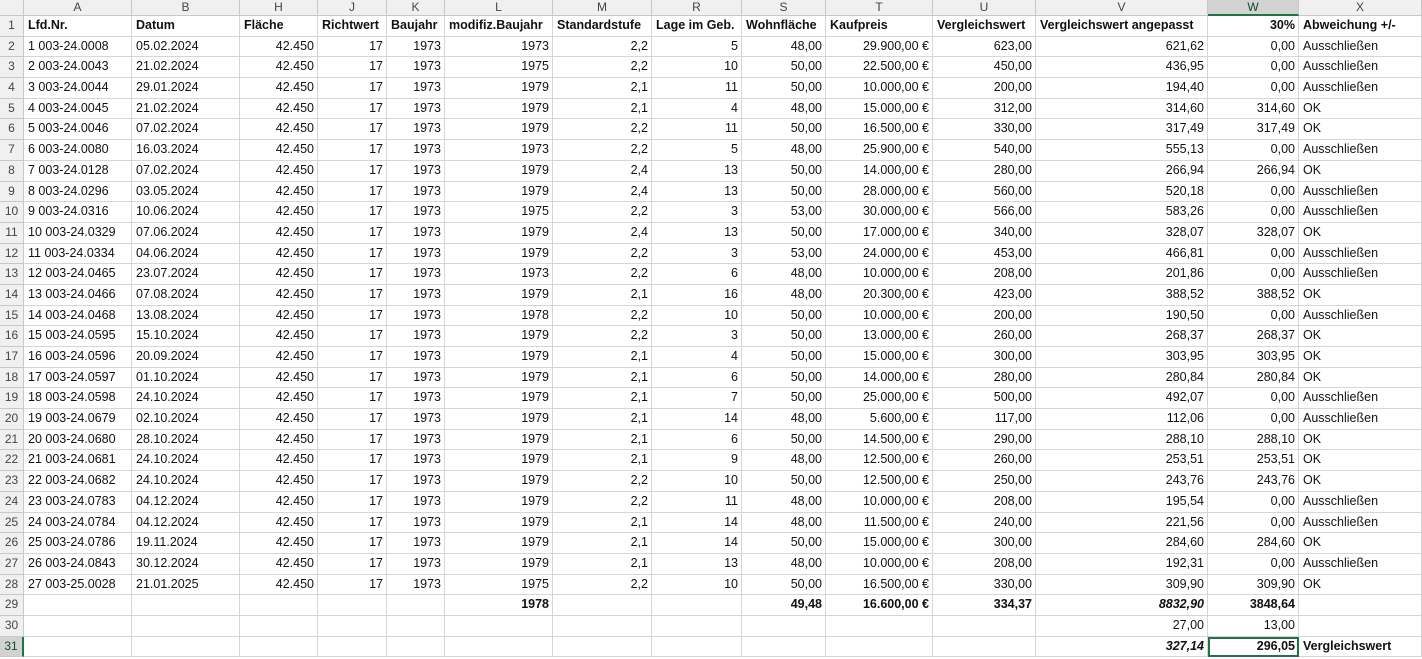 The height and width of the screenshot is (659, 1422). What do you see at coordinates (879, 543) in the screenshot?
I see `cell: 15.000,00 €` at bounding box center [879, 543].